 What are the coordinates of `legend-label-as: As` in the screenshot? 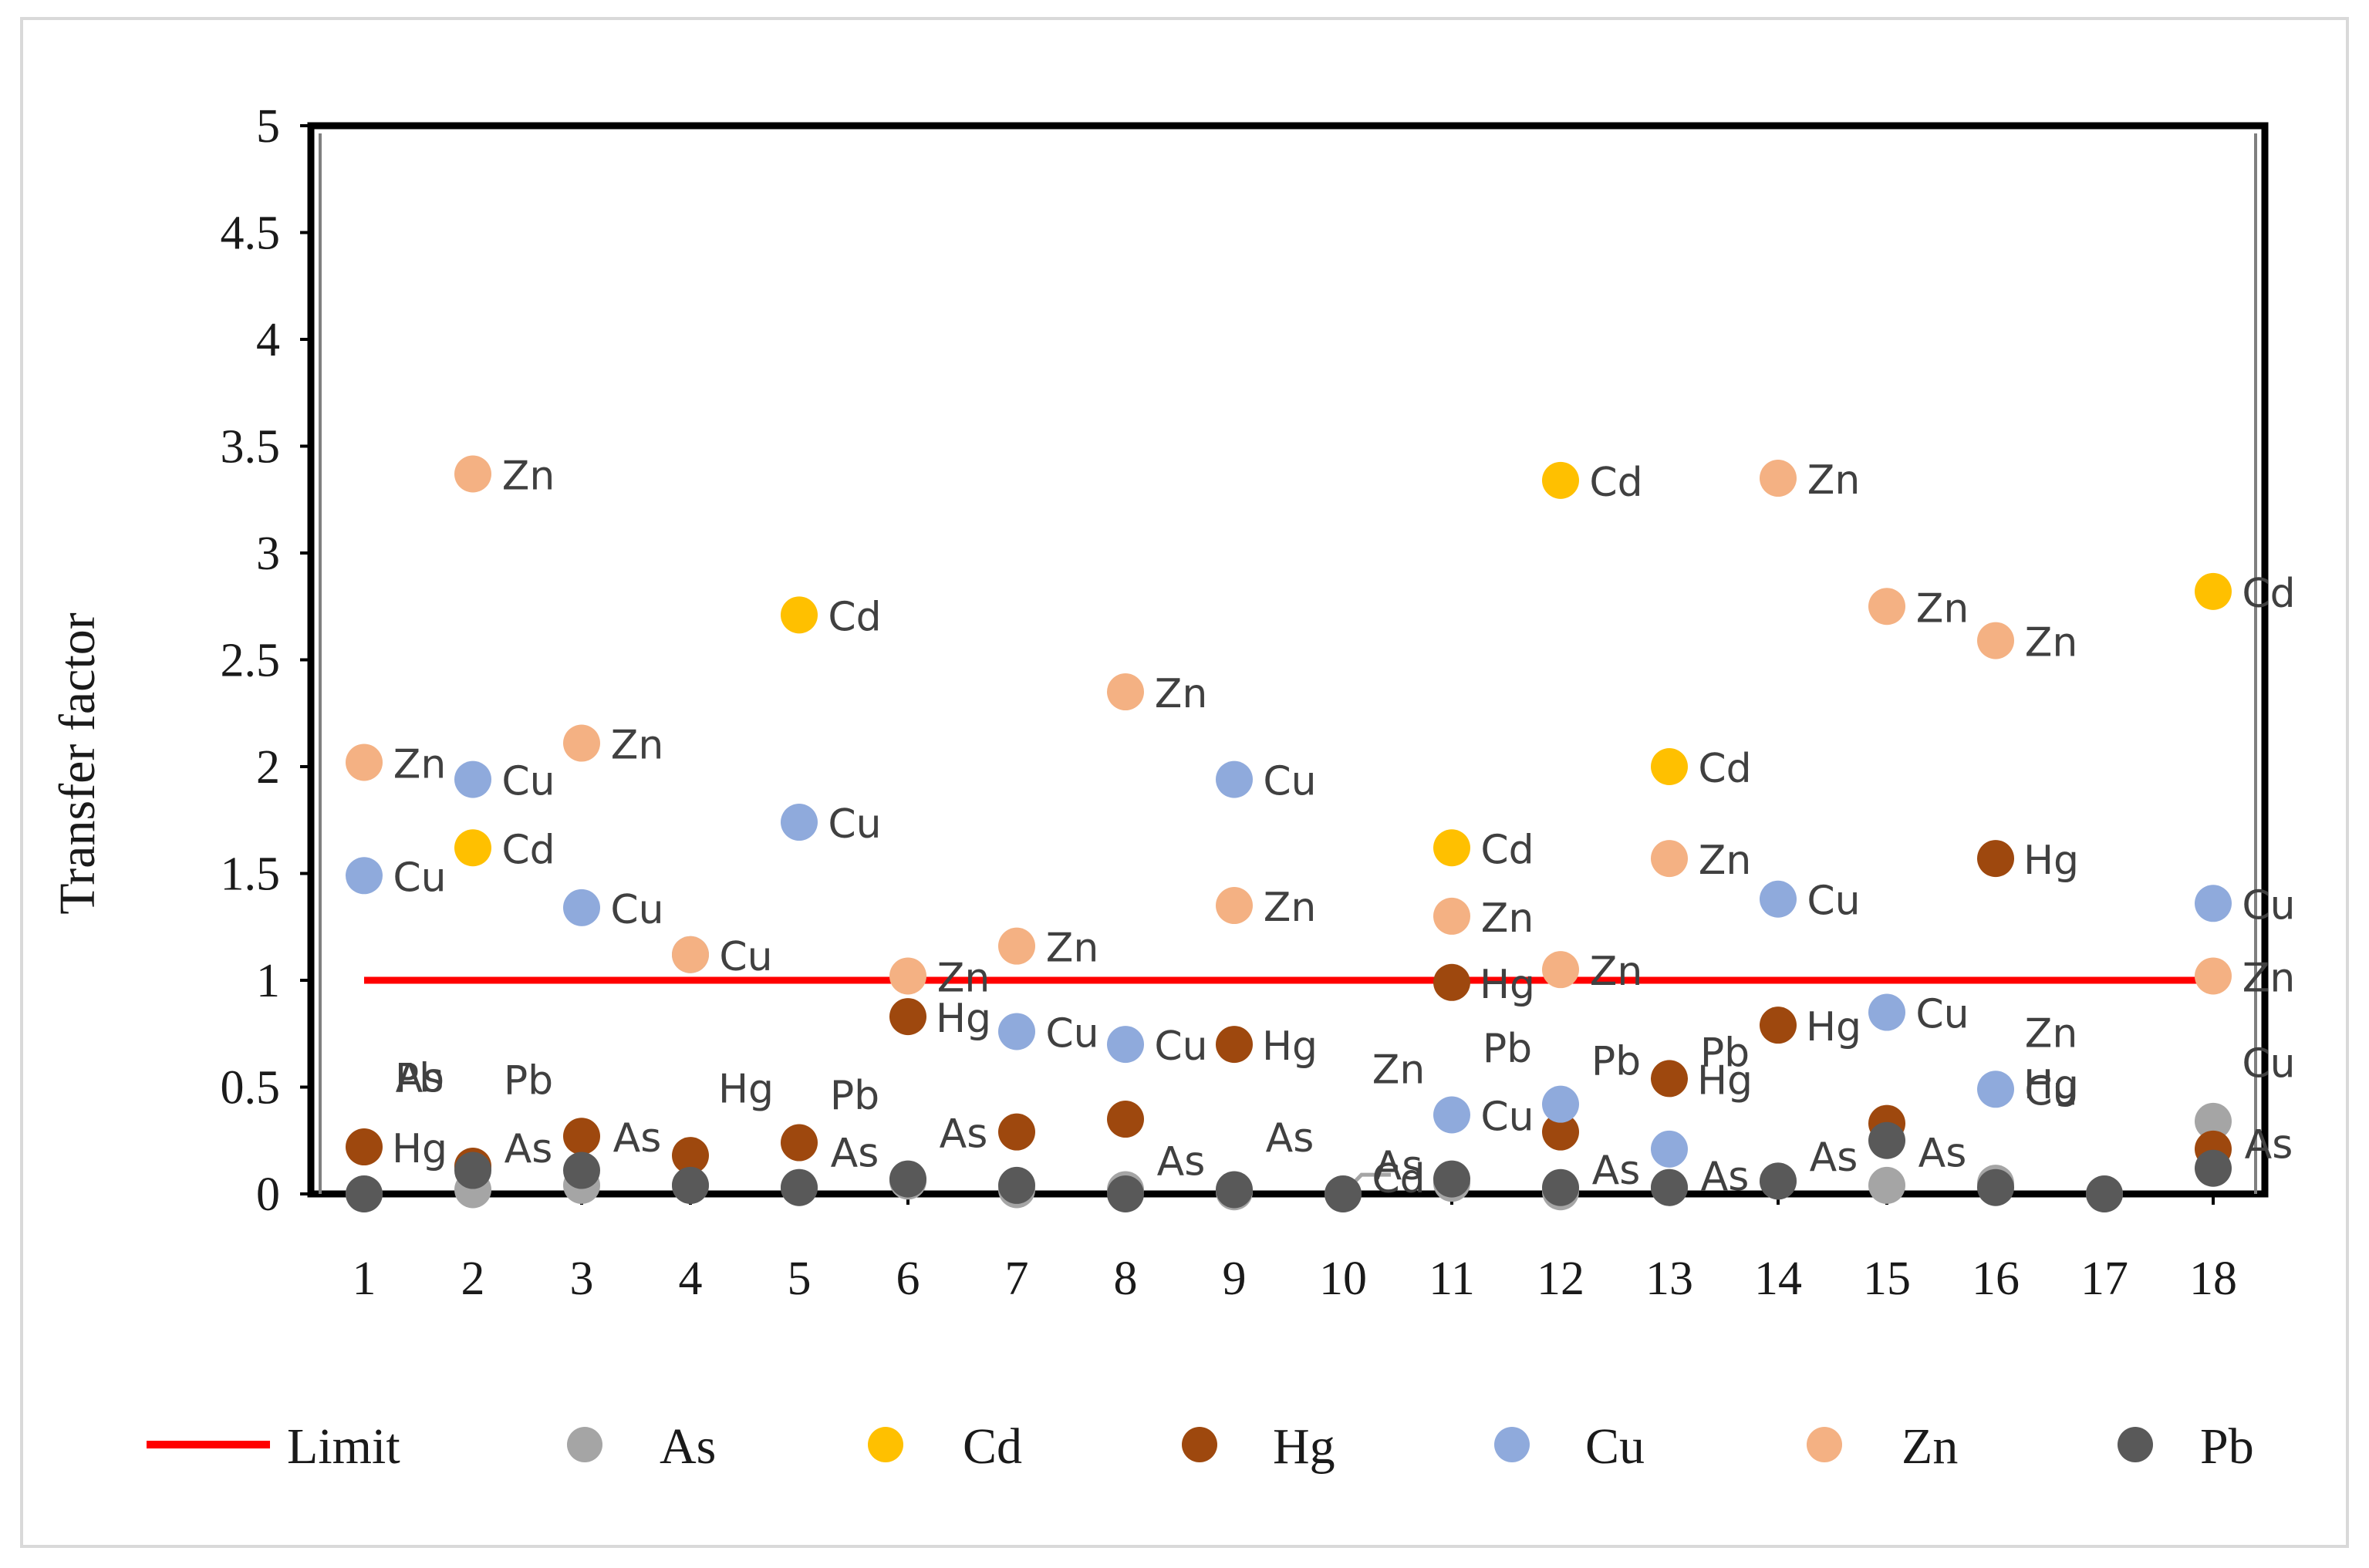 It's located at (688, 1447).